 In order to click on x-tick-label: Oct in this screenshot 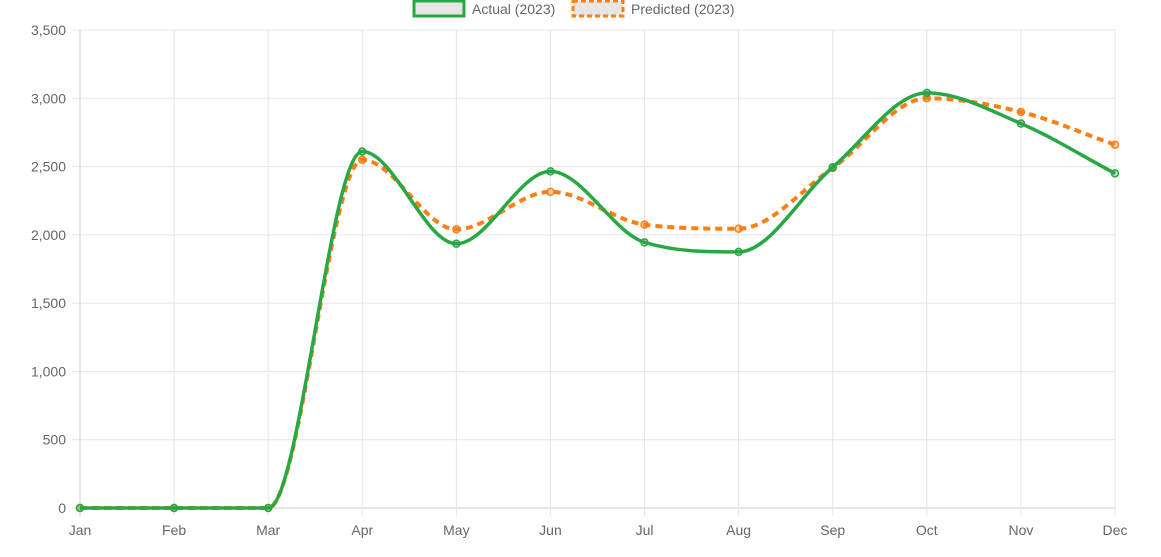, I will do `click(927, 530)`.